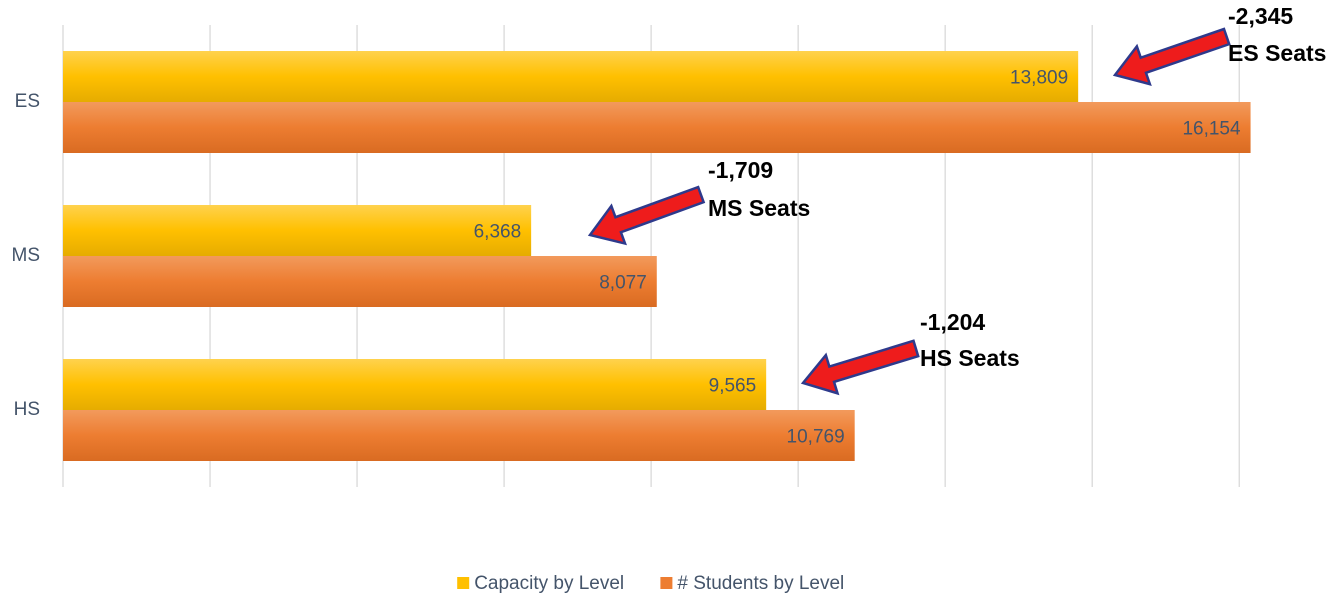  What do you see at coordinates (1277, 53) in the screenshot?
I see `annotation-text: ES Seats` at bounding box center [1277, 53].